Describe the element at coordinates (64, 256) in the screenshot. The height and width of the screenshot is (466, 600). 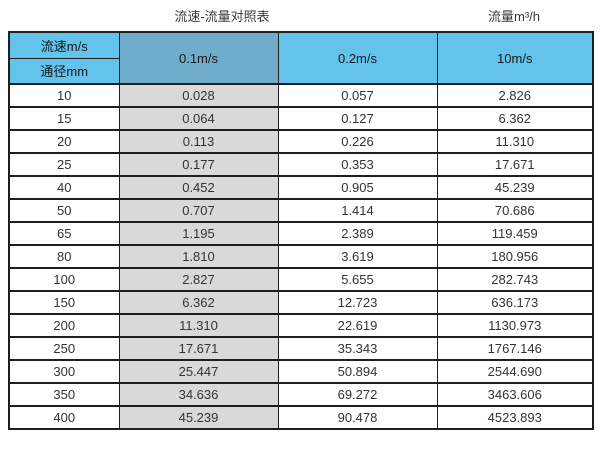
I see `diameter-cell: 80` at that location.